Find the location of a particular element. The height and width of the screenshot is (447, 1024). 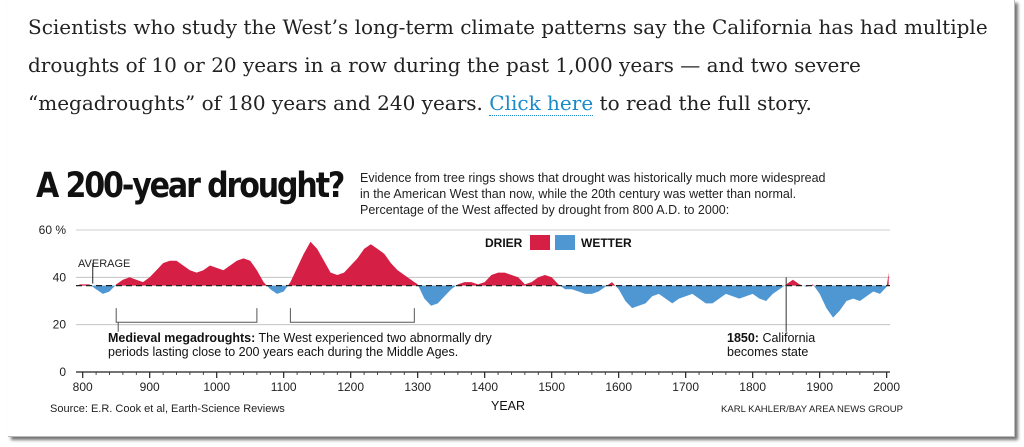

x-axis-label: YEAR is located at coordinates (508, 406).